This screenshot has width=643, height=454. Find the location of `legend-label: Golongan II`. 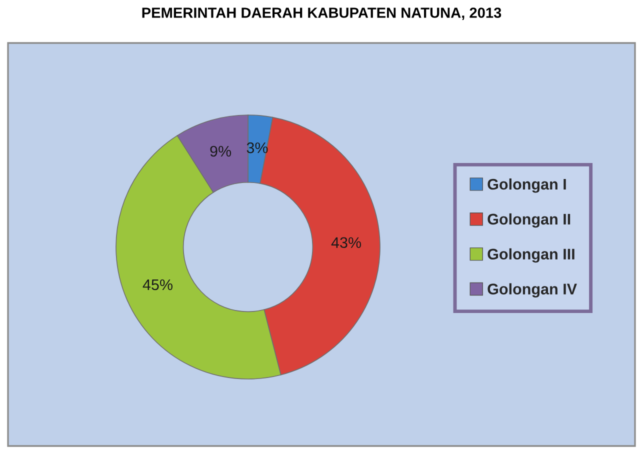

legend-label: Golongan II is located at coordinates (529, 220).